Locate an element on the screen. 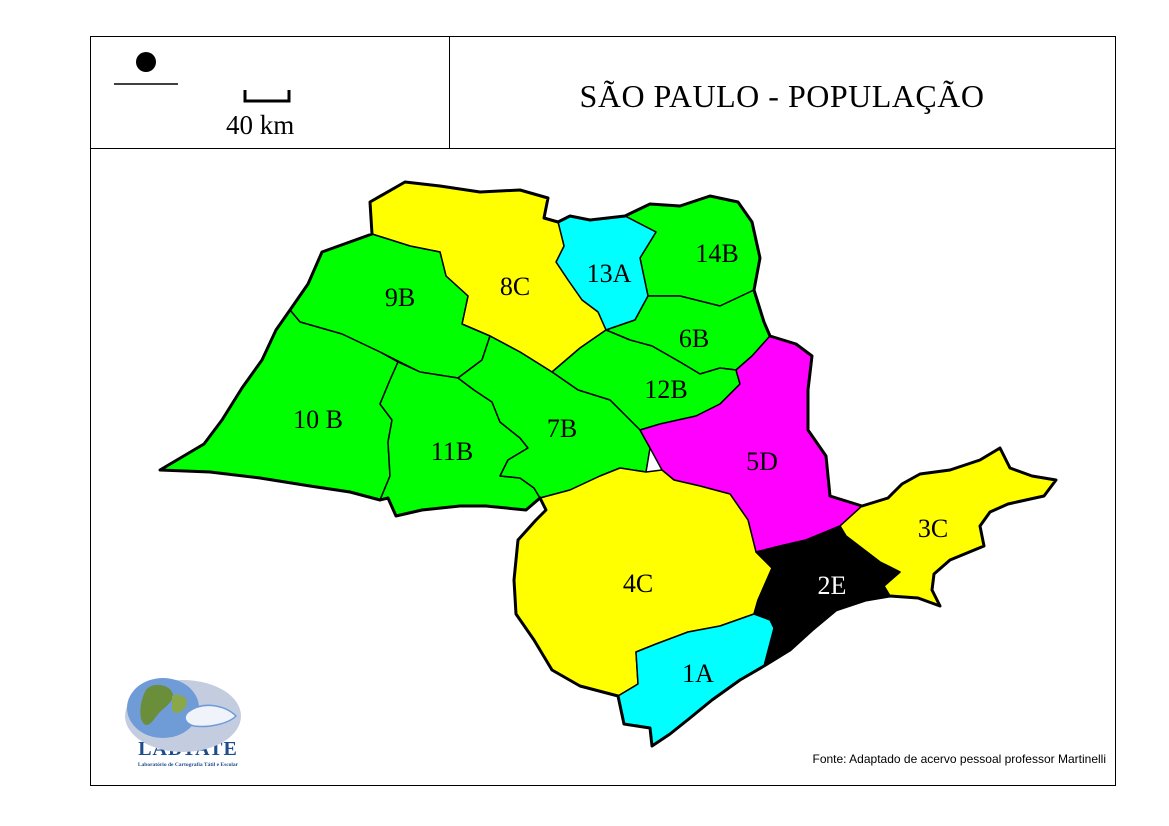 The height and width of the screenshot is (826, 1169). map-title: SÃO PAULO - POPULAÇÃO is located at coordinates (782, 96).